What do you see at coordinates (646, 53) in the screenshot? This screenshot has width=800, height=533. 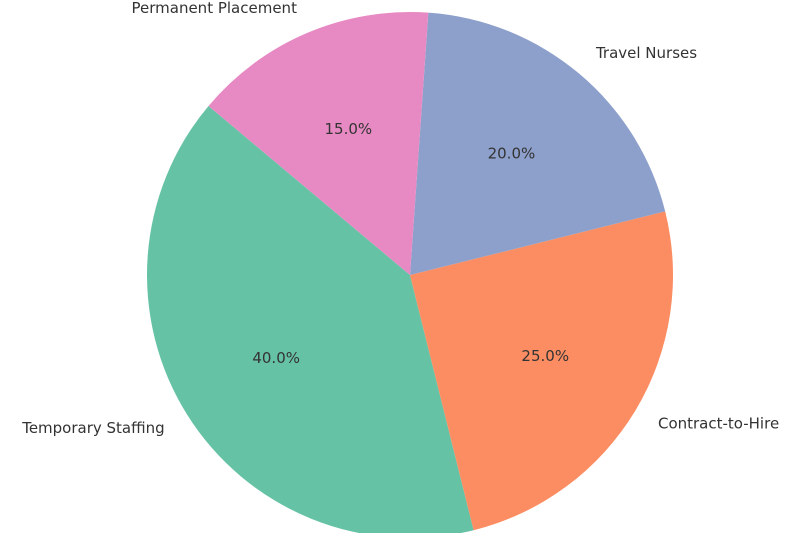 I see `slice-label: Travel Nurses` at bounding box center [646, 53].